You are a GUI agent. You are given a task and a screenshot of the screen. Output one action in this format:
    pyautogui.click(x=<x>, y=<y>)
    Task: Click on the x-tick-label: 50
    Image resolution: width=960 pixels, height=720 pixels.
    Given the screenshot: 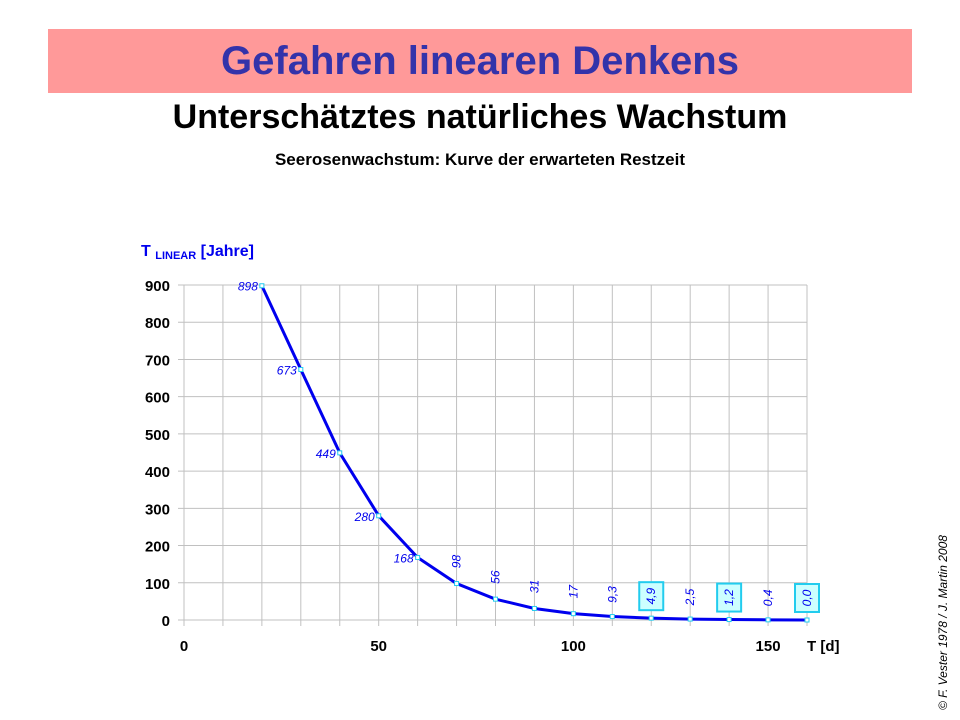 What is the action you would take?
    pyautogui.click(x=378, y=646)
    